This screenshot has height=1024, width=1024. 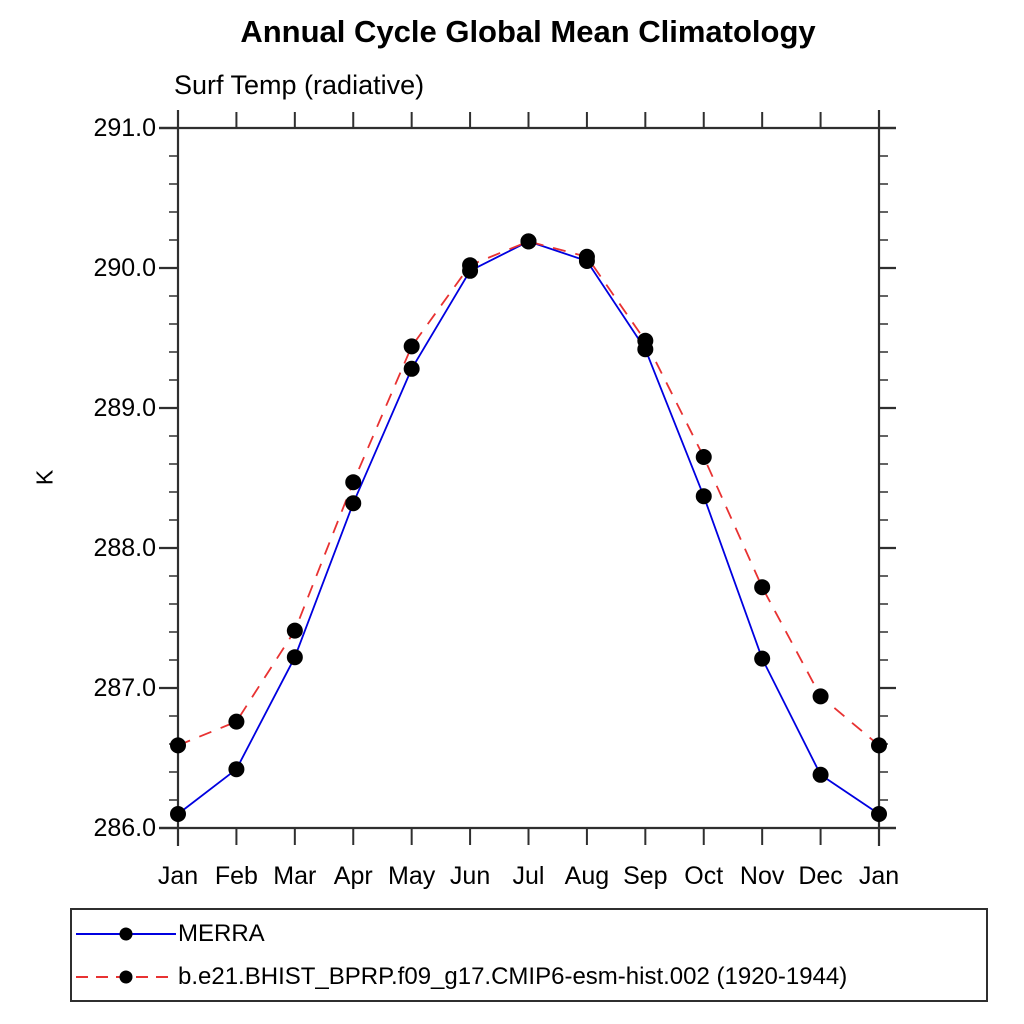 I want to click on x-tick-label: Jun, so click(x=470, y=876).